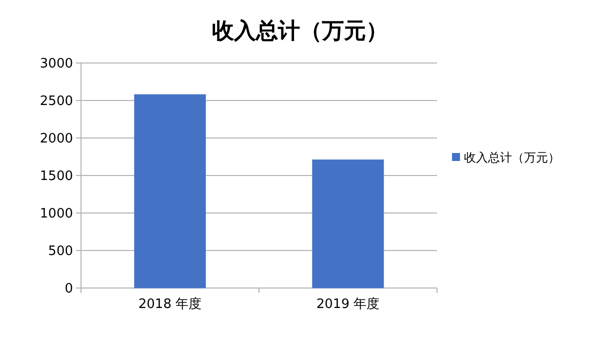 This screenshot has width=615, height=343. What do you see at coordinates (512, 157) in the screenshot?
I see `legend-label: 收入总计（万元）` at bounding box center [512, 157].